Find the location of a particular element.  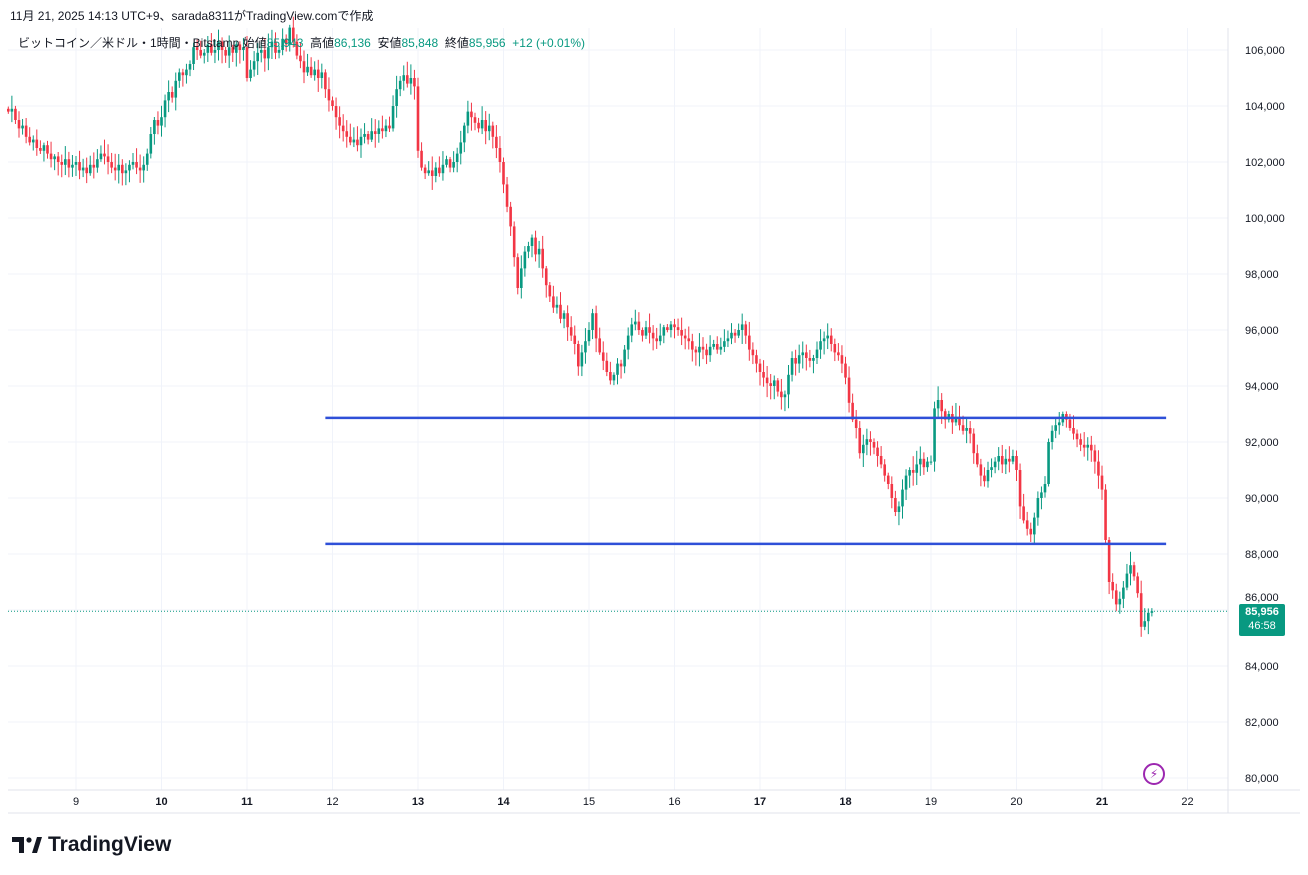

lightning-icon: ⚡ is located at coordinates (1154, 774).